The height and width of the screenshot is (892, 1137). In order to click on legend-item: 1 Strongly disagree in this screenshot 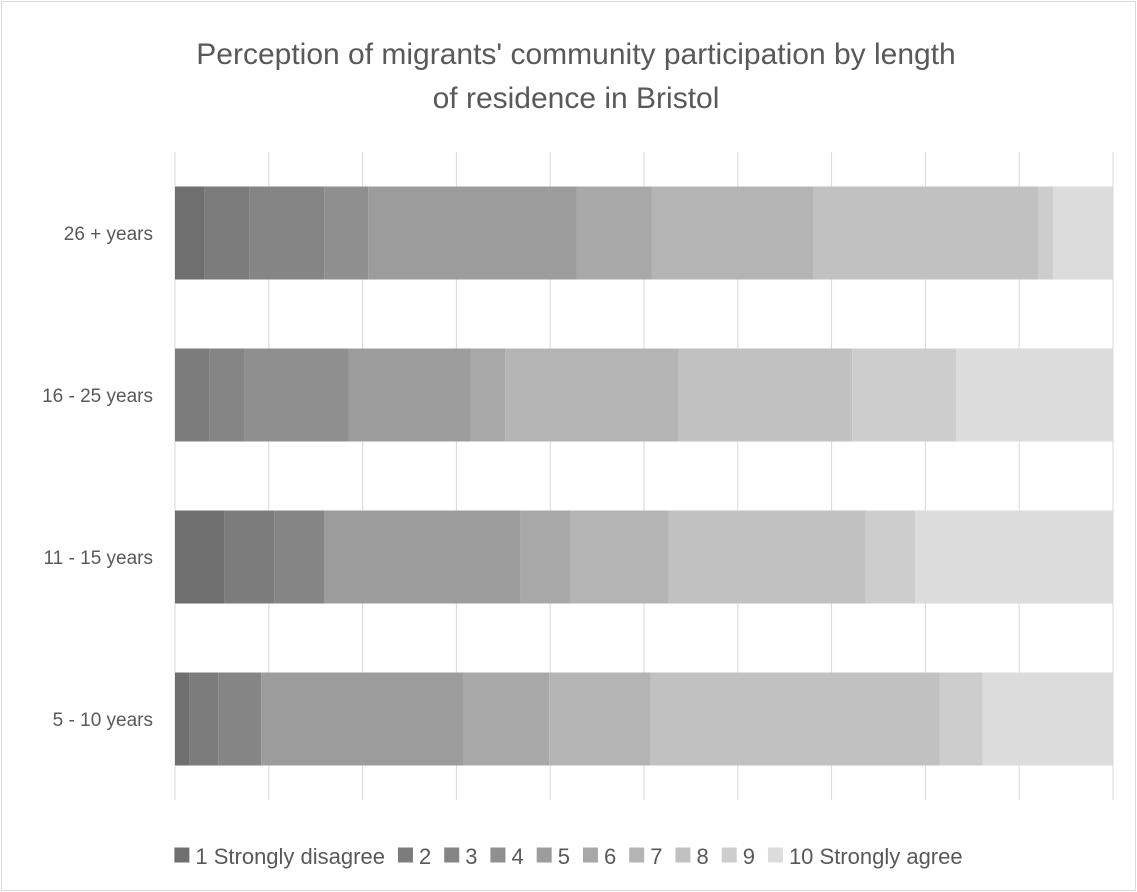, I will do `click(279, 856)`.